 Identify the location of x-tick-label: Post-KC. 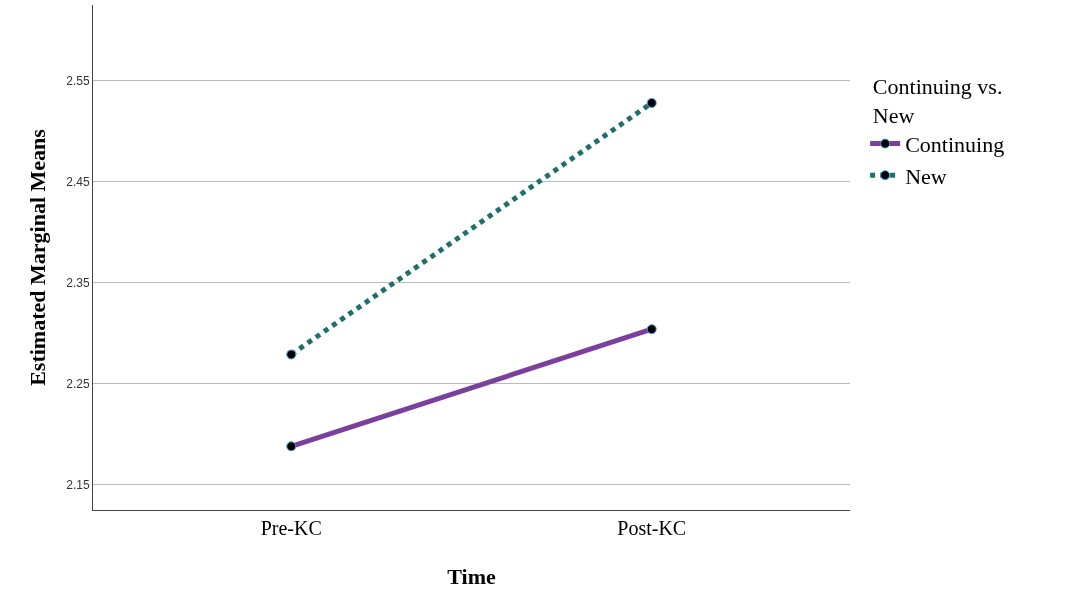
(652, 528).